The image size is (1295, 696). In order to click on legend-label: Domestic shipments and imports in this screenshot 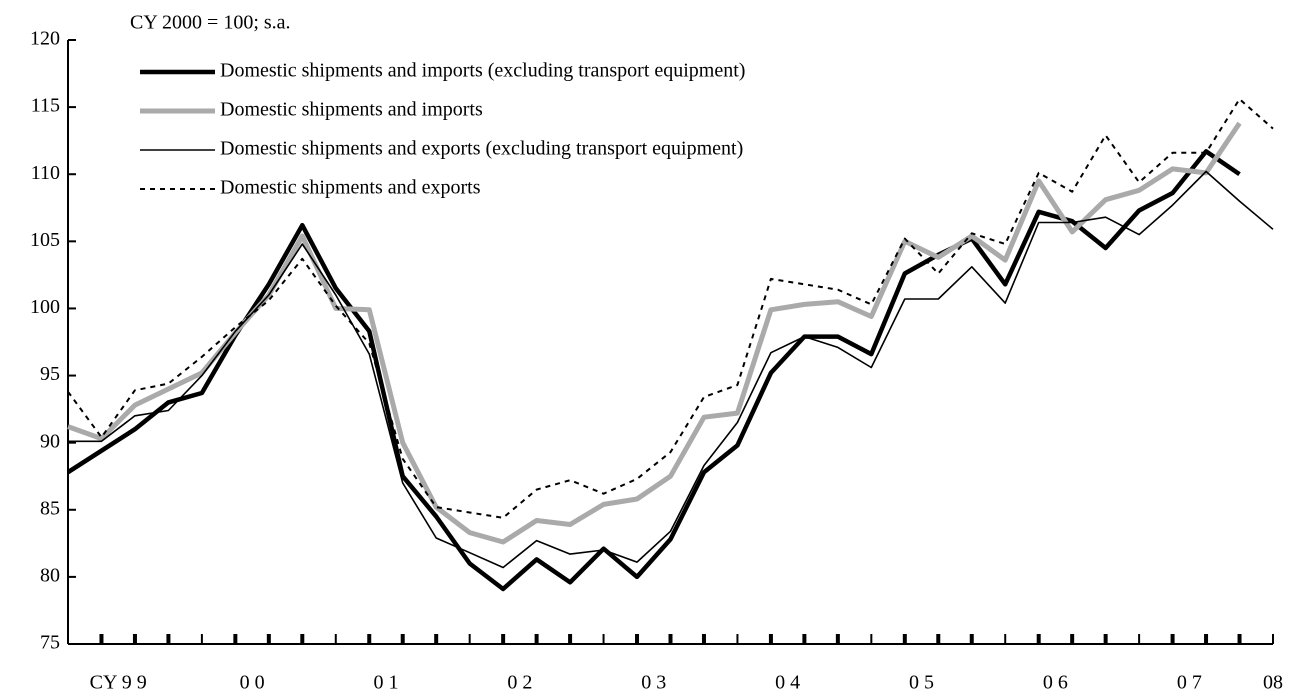, I will do `click(351, 110)`.